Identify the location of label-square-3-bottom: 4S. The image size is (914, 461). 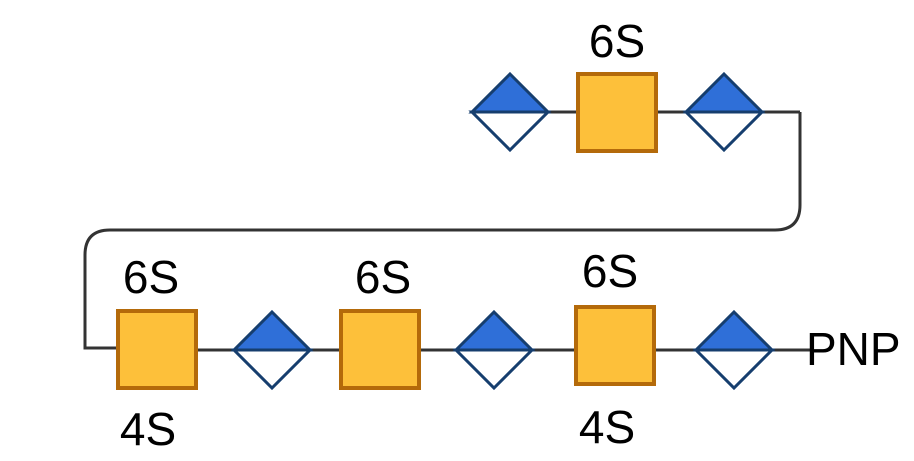
(607, 427).